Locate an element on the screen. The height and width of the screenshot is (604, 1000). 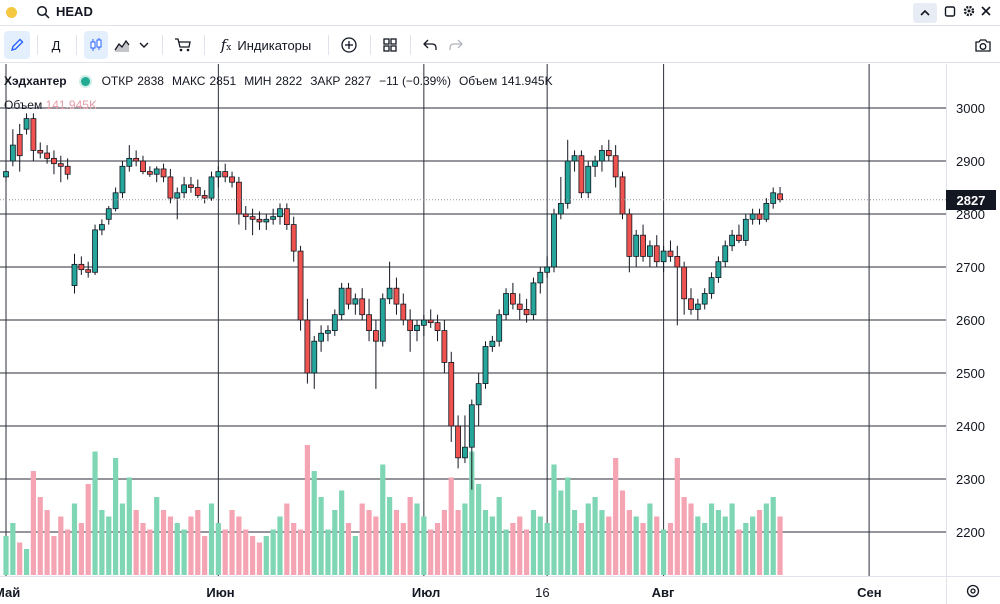
chevron-up-icon is located at coordinates (925, 12).